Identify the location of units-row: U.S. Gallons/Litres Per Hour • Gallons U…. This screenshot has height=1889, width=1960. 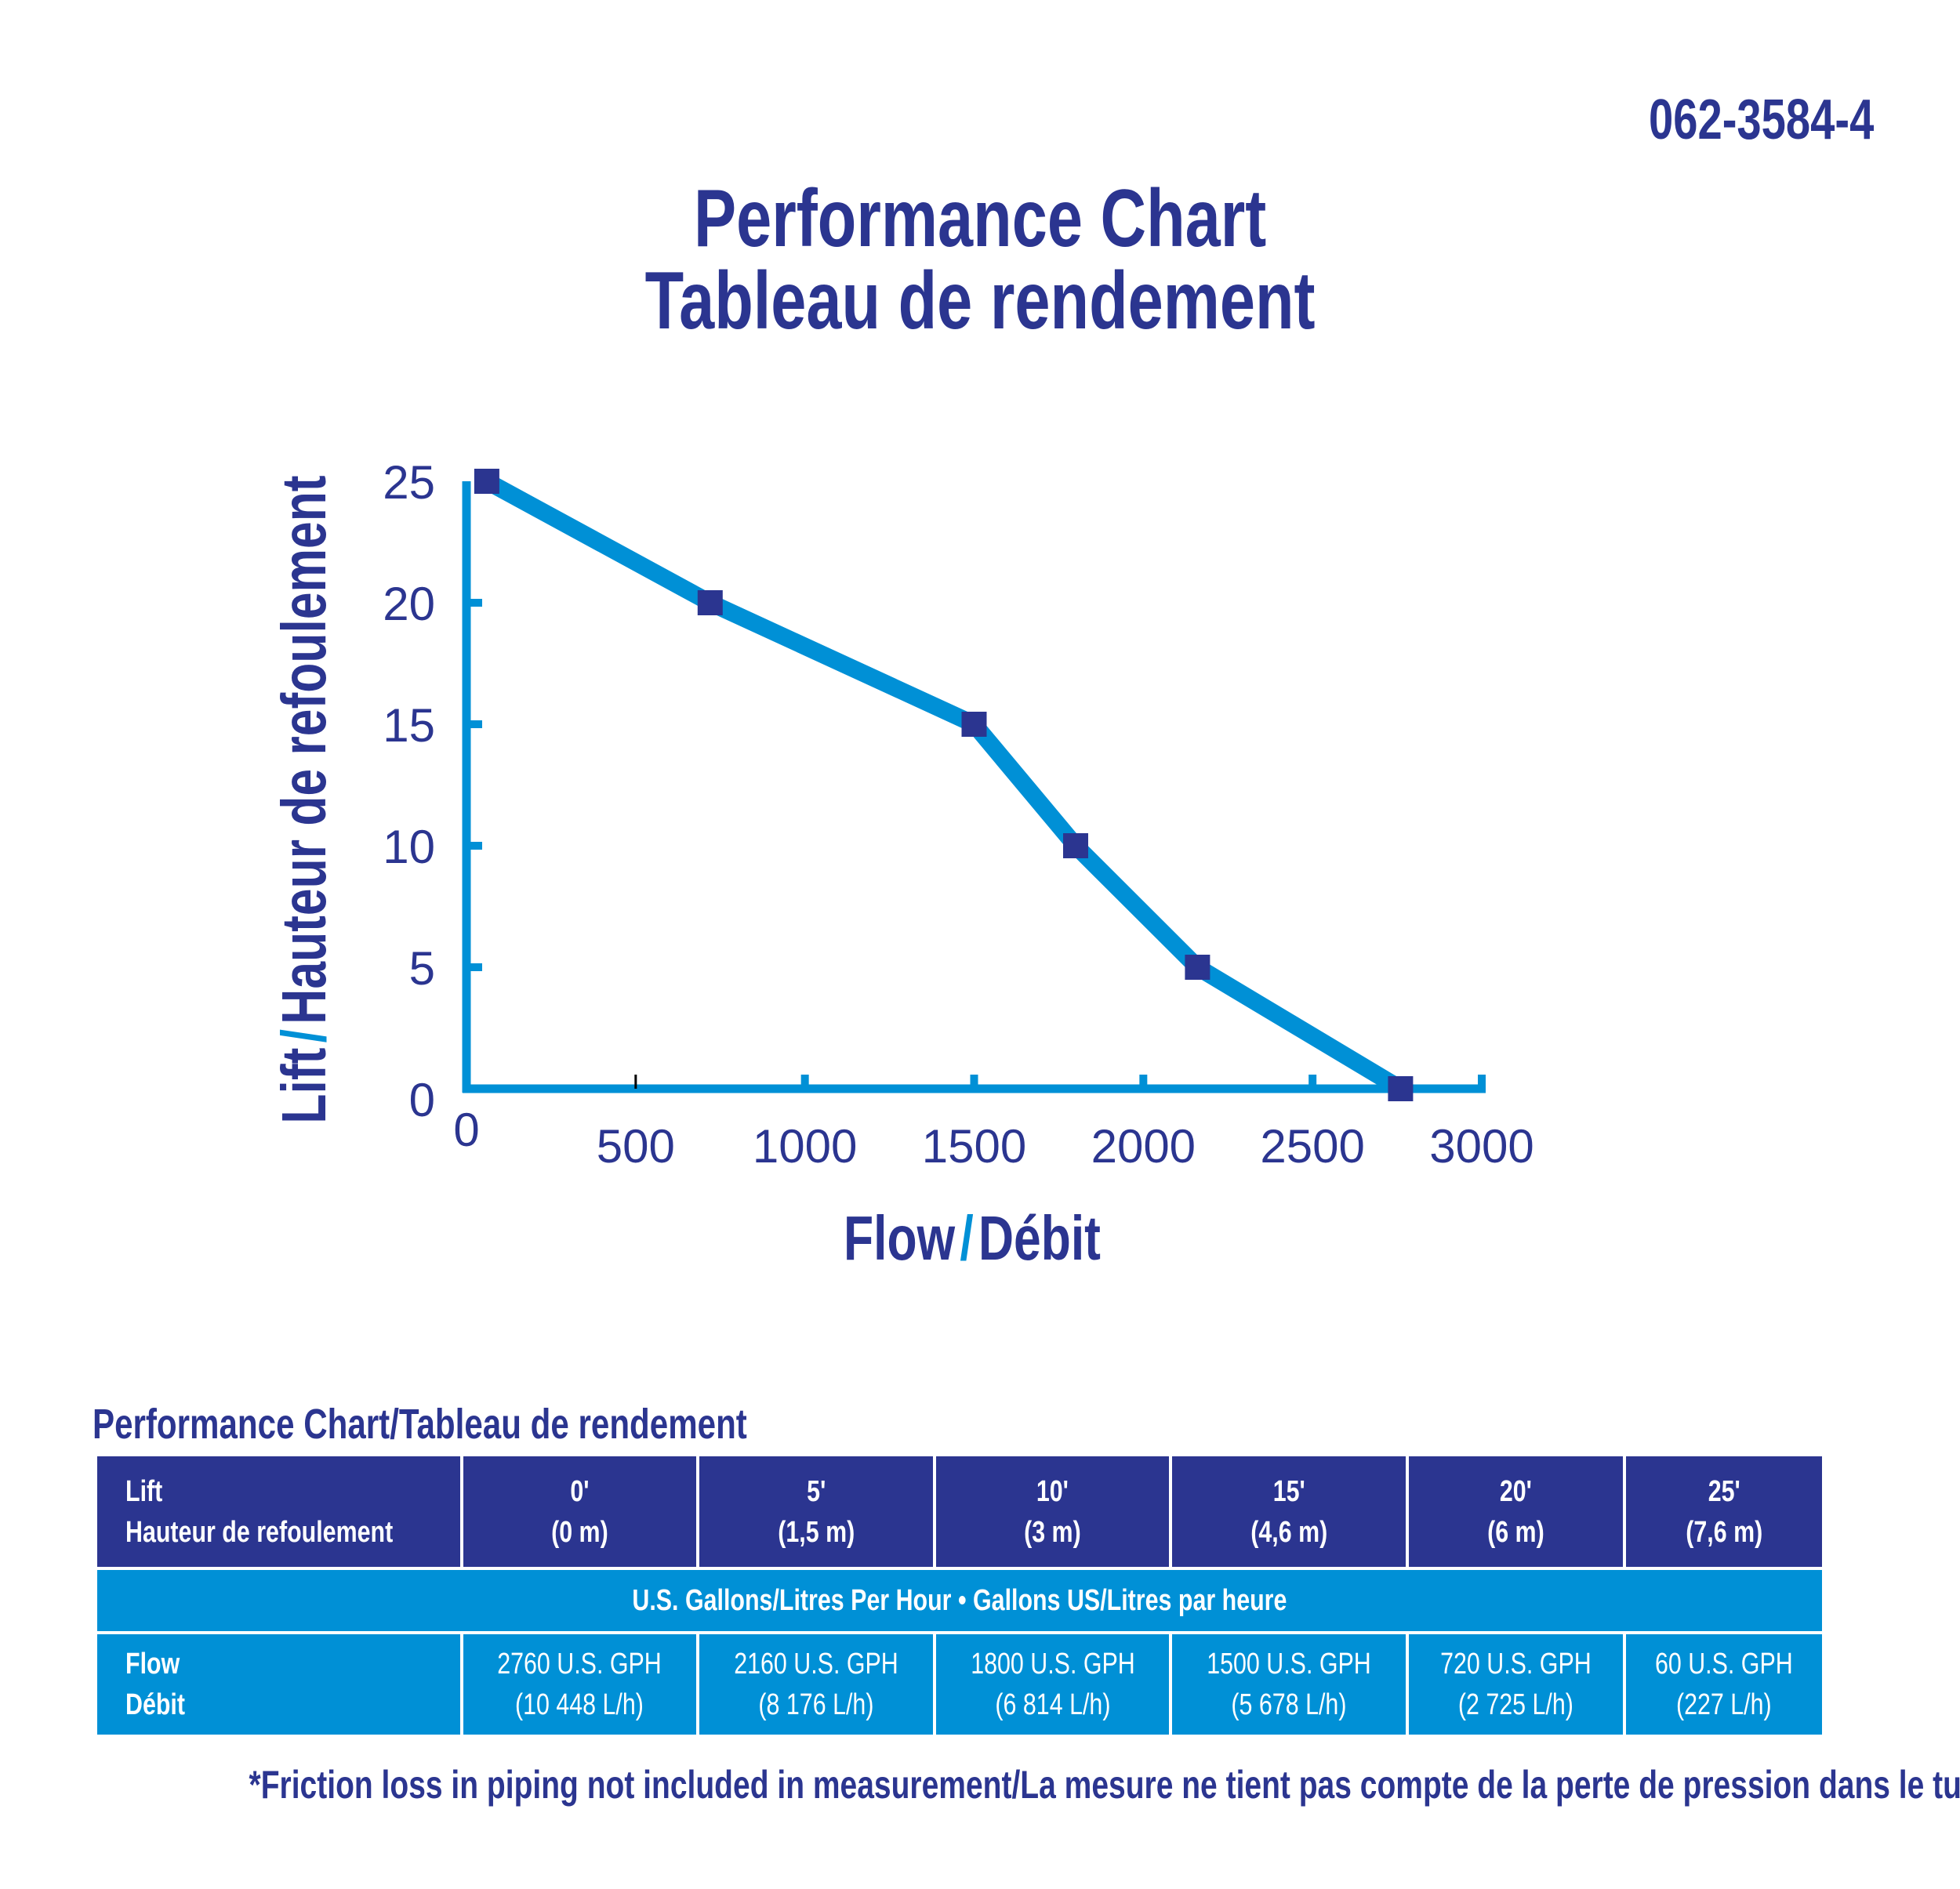
(959, 1600).